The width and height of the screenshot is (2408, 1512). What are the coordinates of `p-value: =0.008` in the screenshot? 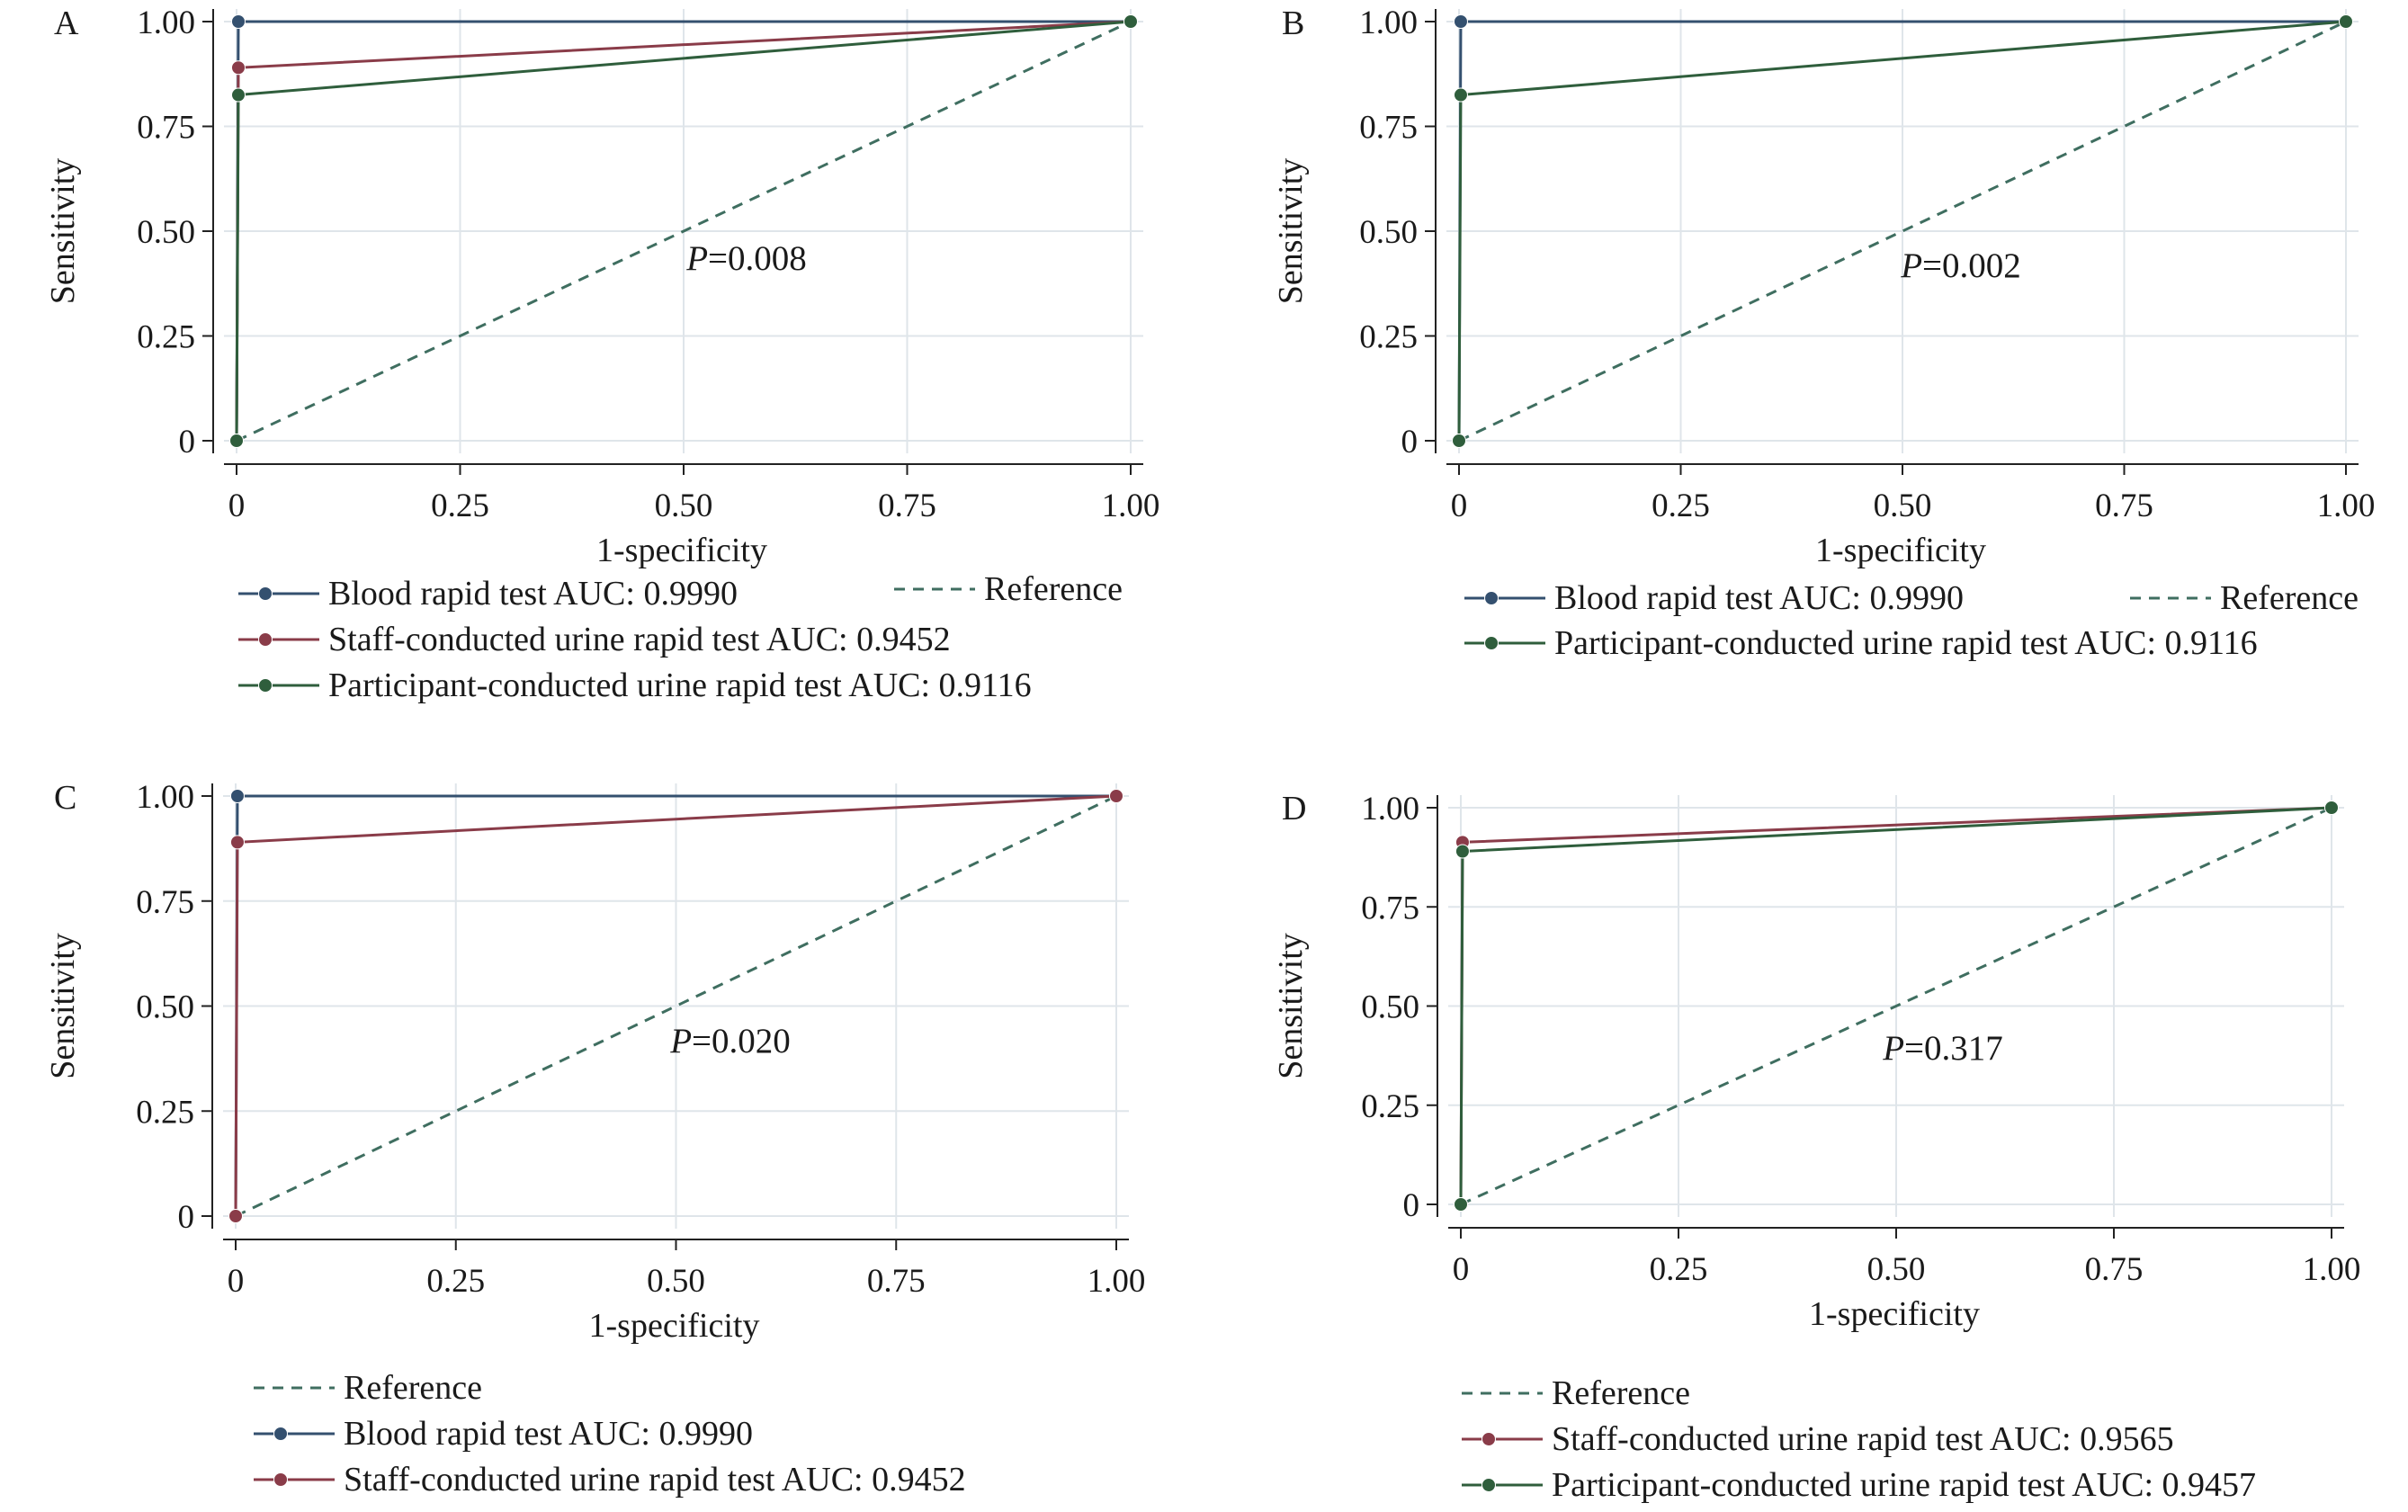 It's located at (757, 258).